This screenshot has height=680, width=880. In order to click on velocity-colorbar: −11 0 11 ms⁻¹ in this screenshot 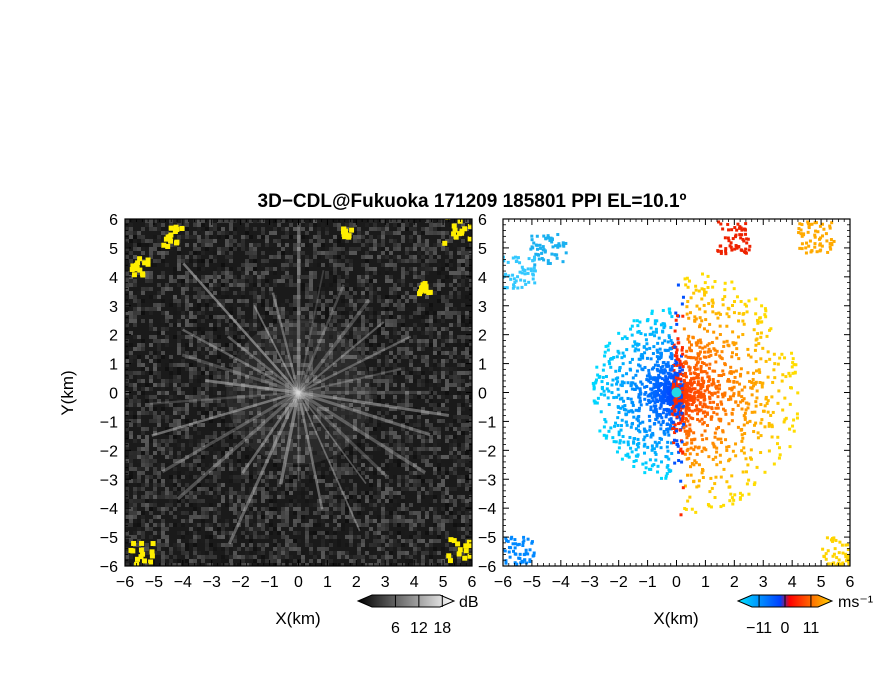, I will do `click(804, 615)`.